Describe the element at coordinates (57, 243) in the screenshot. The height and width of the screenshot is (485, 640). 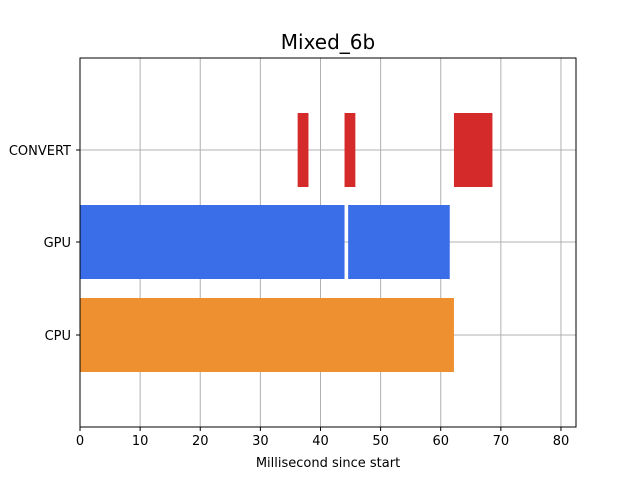
I see `y-tick-label: GPU` at that location.